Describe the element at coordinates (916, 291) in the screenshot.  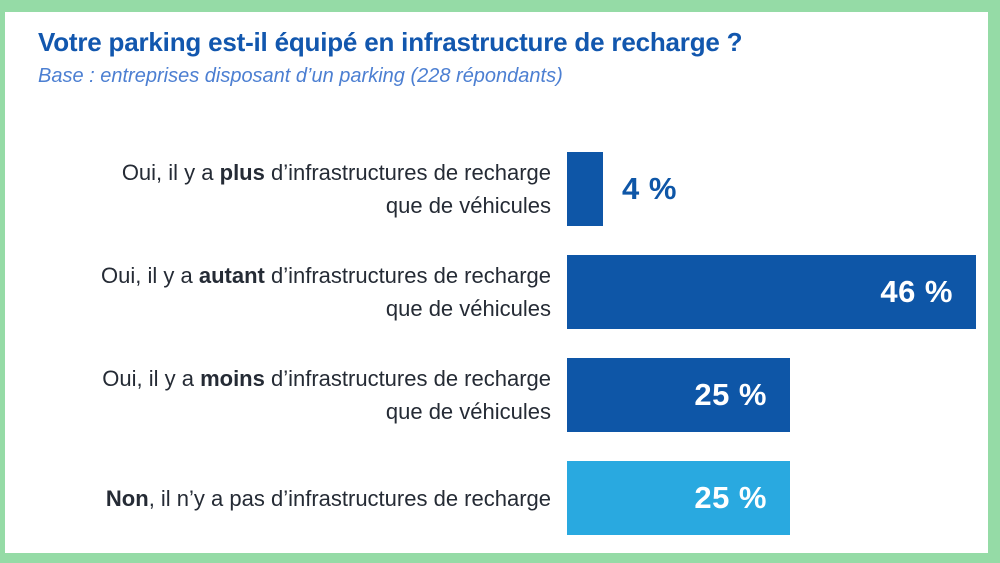
I see `value-label: 46 %` at that location.